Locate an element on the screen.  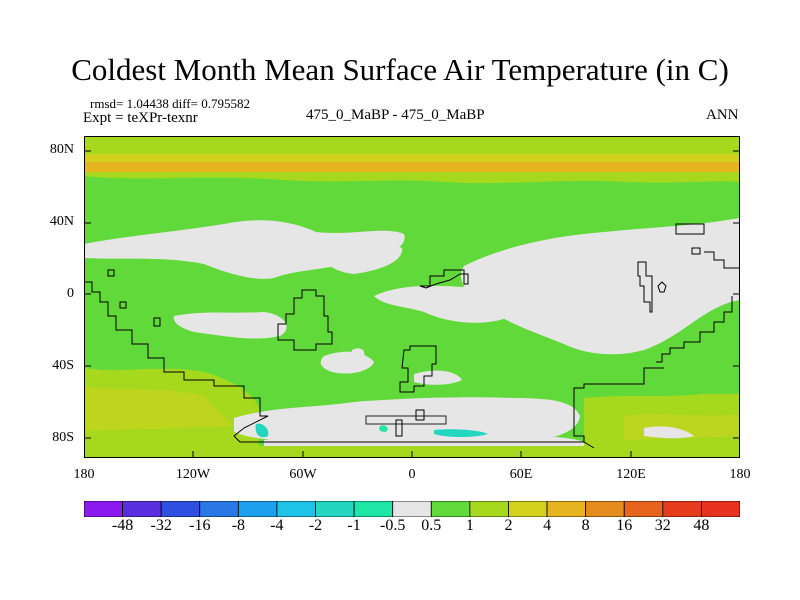
experiment-label: Expt = teXPr-texnr is located at coordinates (140, 118).